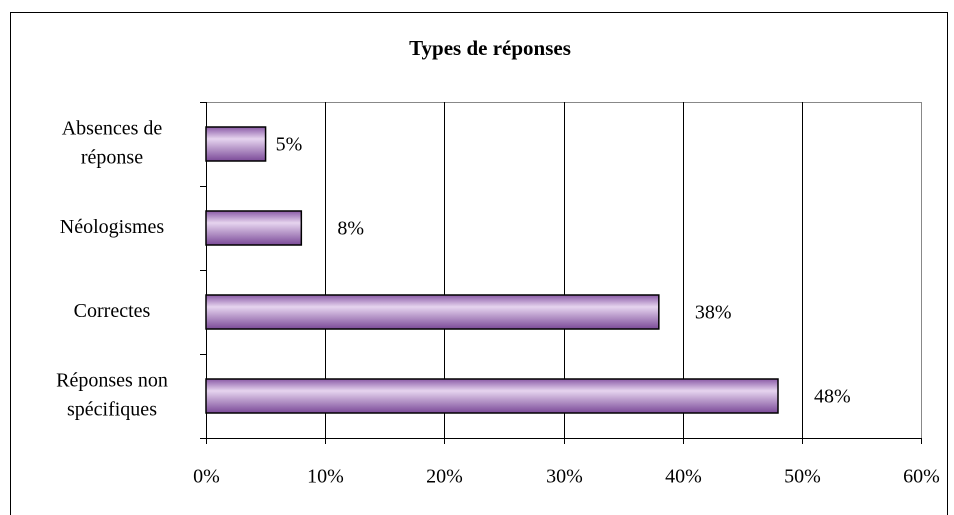 The image size is (954, 515). Describe the element at coordinates (289, 145) in the screenshot. I see `value-label: 5%` at that location.